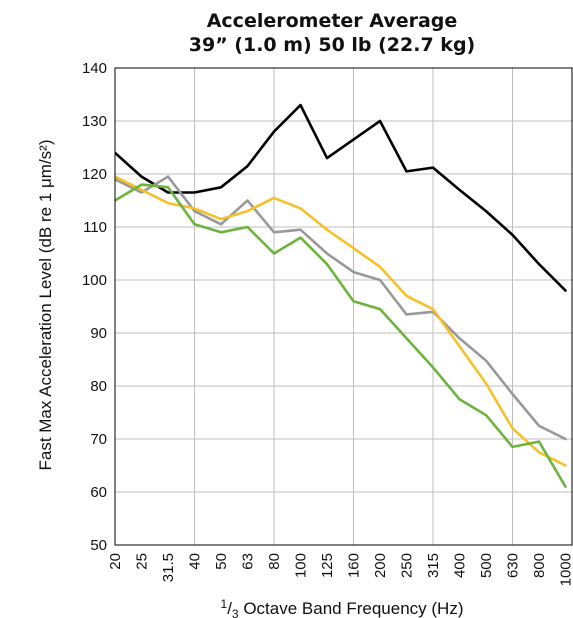 This screenshot has height=618, width=573. Describe the element at coordinates (94, 68) in the screenshot. I see `y-tick-label: 140` at that location.